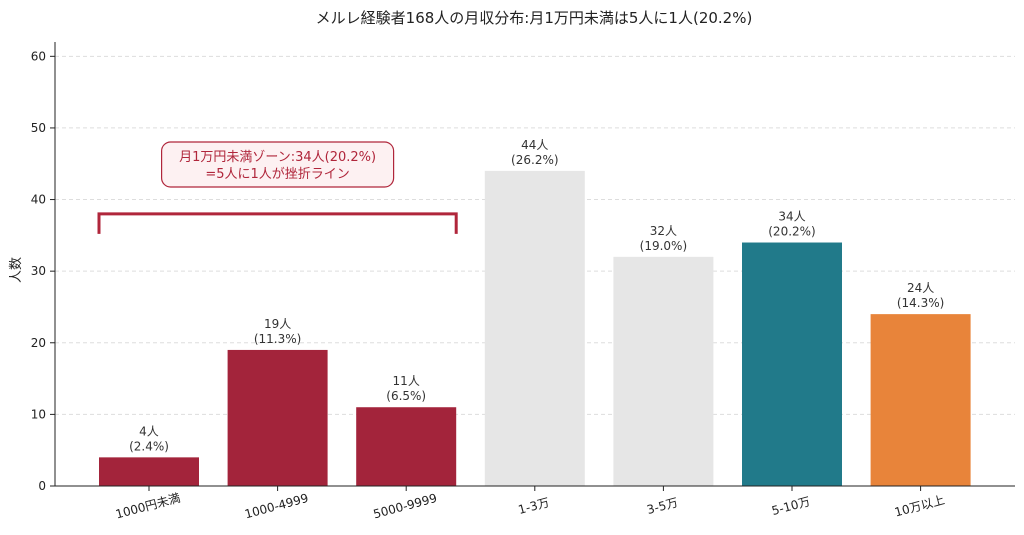  What do you see at coordinates (16, 270) in the screenshot?
I see `y-axis-label: 人数` at bounding box center [16, 270].